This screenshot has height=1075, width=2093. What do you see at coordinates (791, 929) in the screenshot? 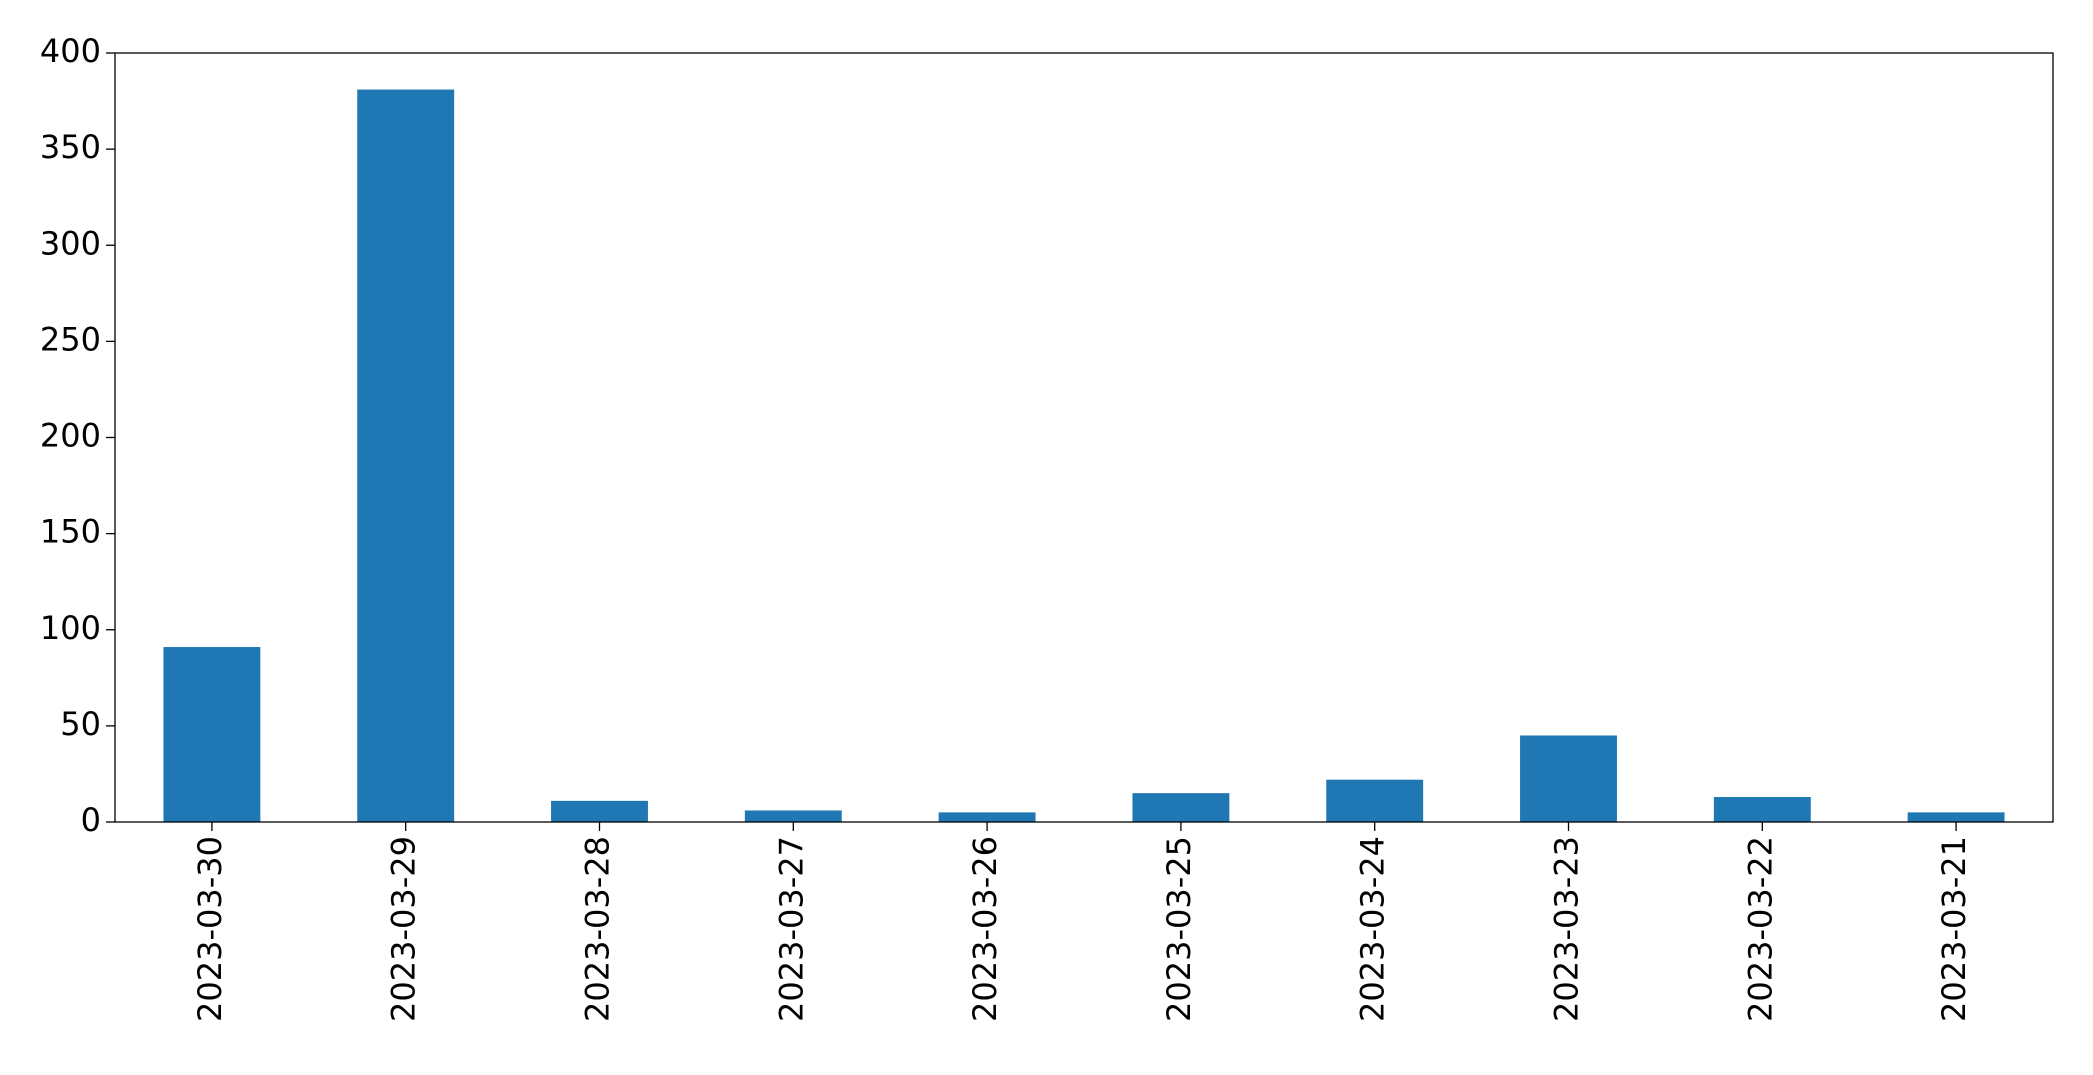
I see `x-tick-label: 2023-03-27` at bounding box center [791, 929].